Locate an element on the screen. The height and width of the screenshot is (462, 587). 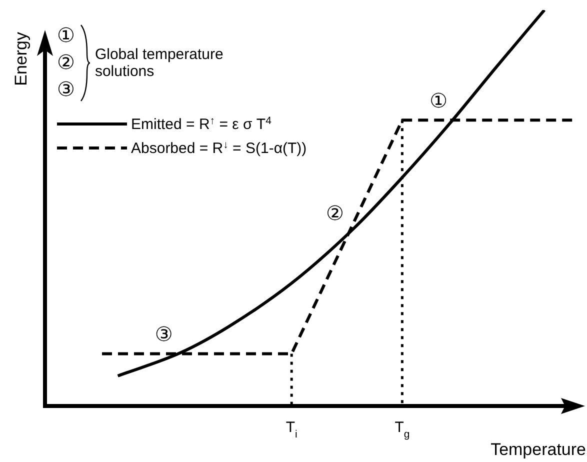
annotation: ② is located at coordinates (335, 212).